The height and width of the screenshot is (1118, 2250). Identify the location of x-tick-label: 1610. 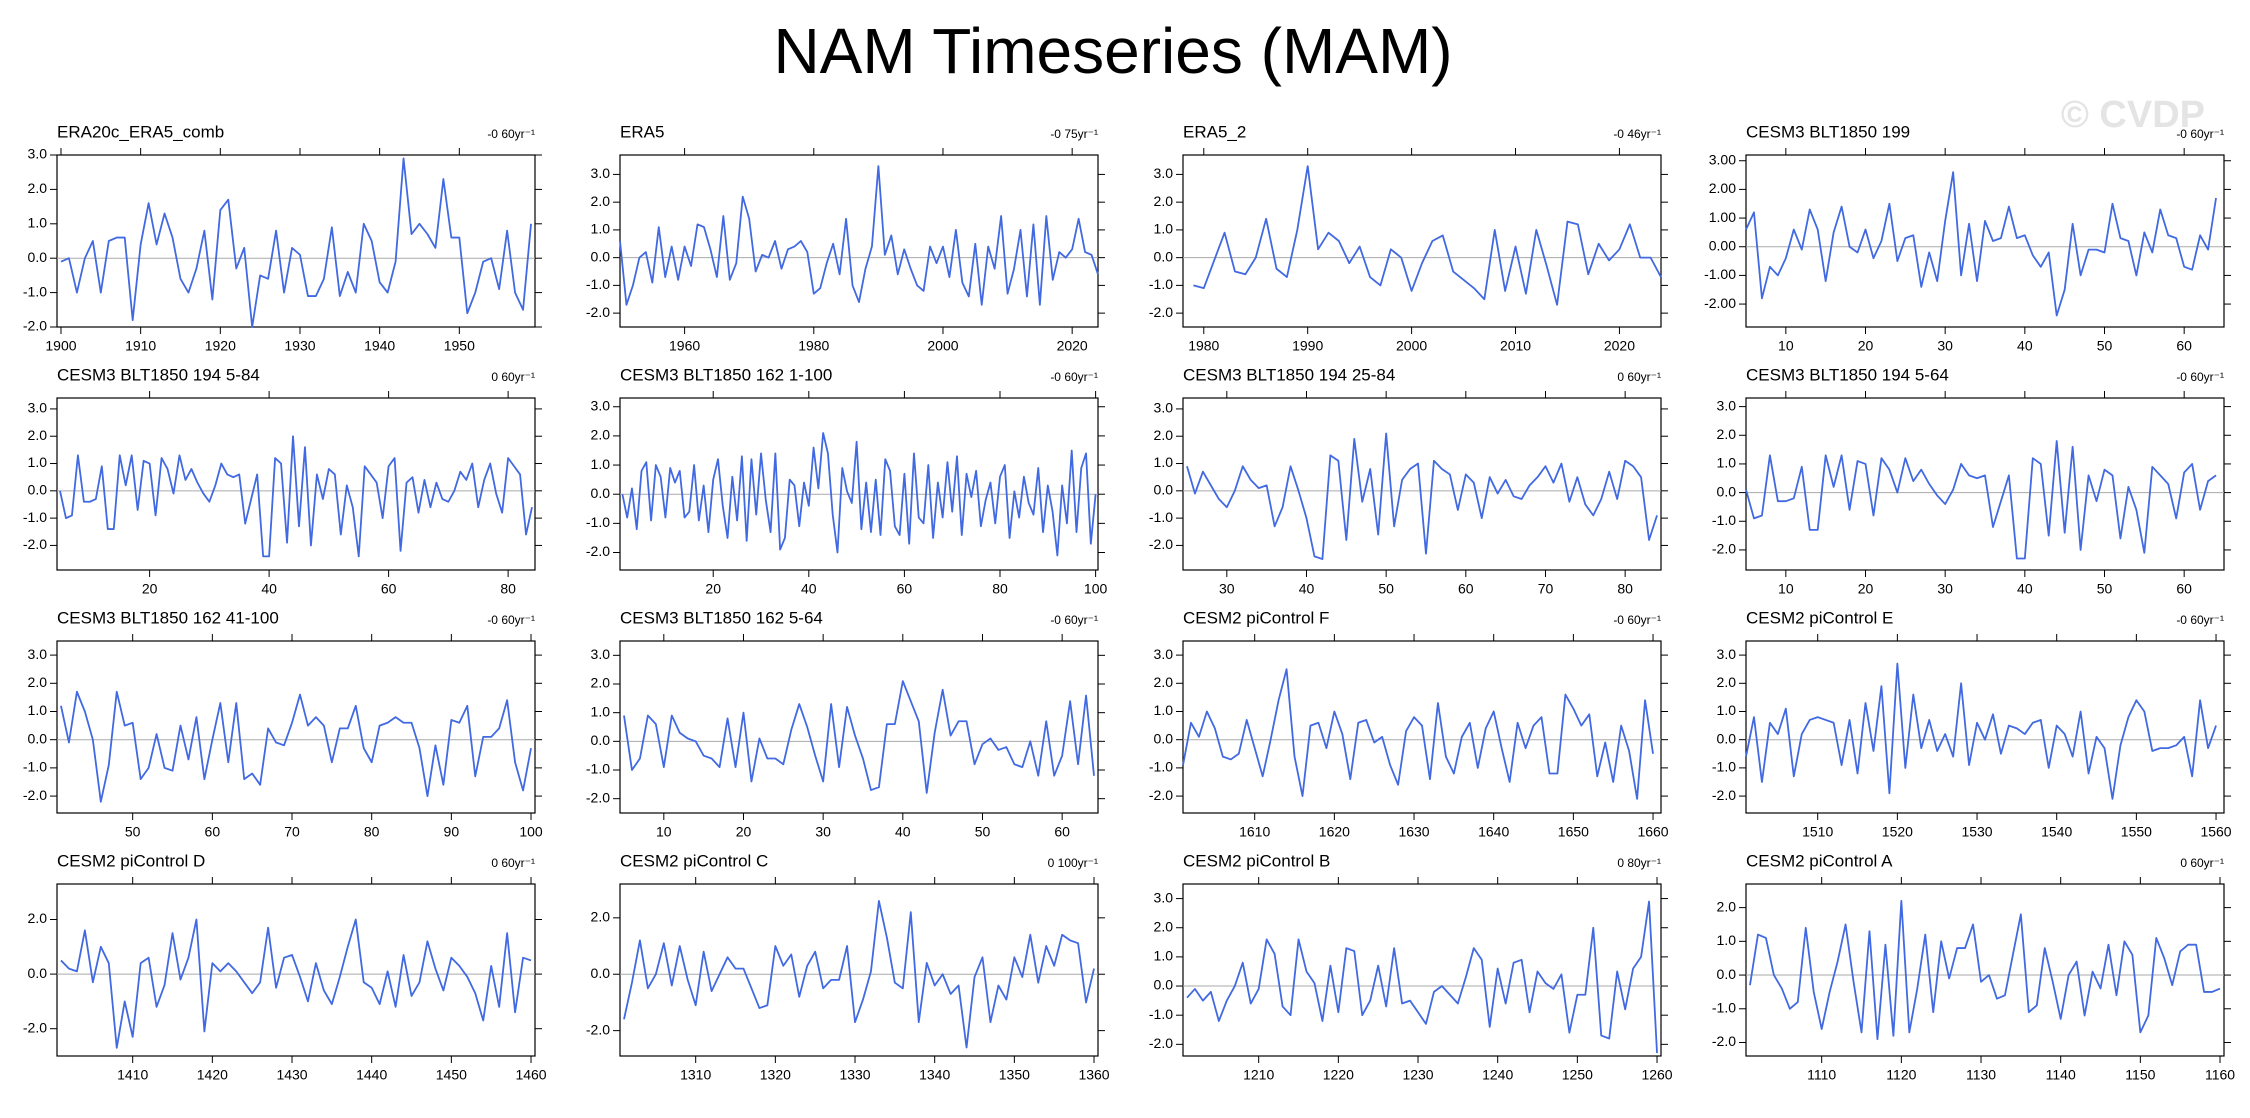
(1254, 832).